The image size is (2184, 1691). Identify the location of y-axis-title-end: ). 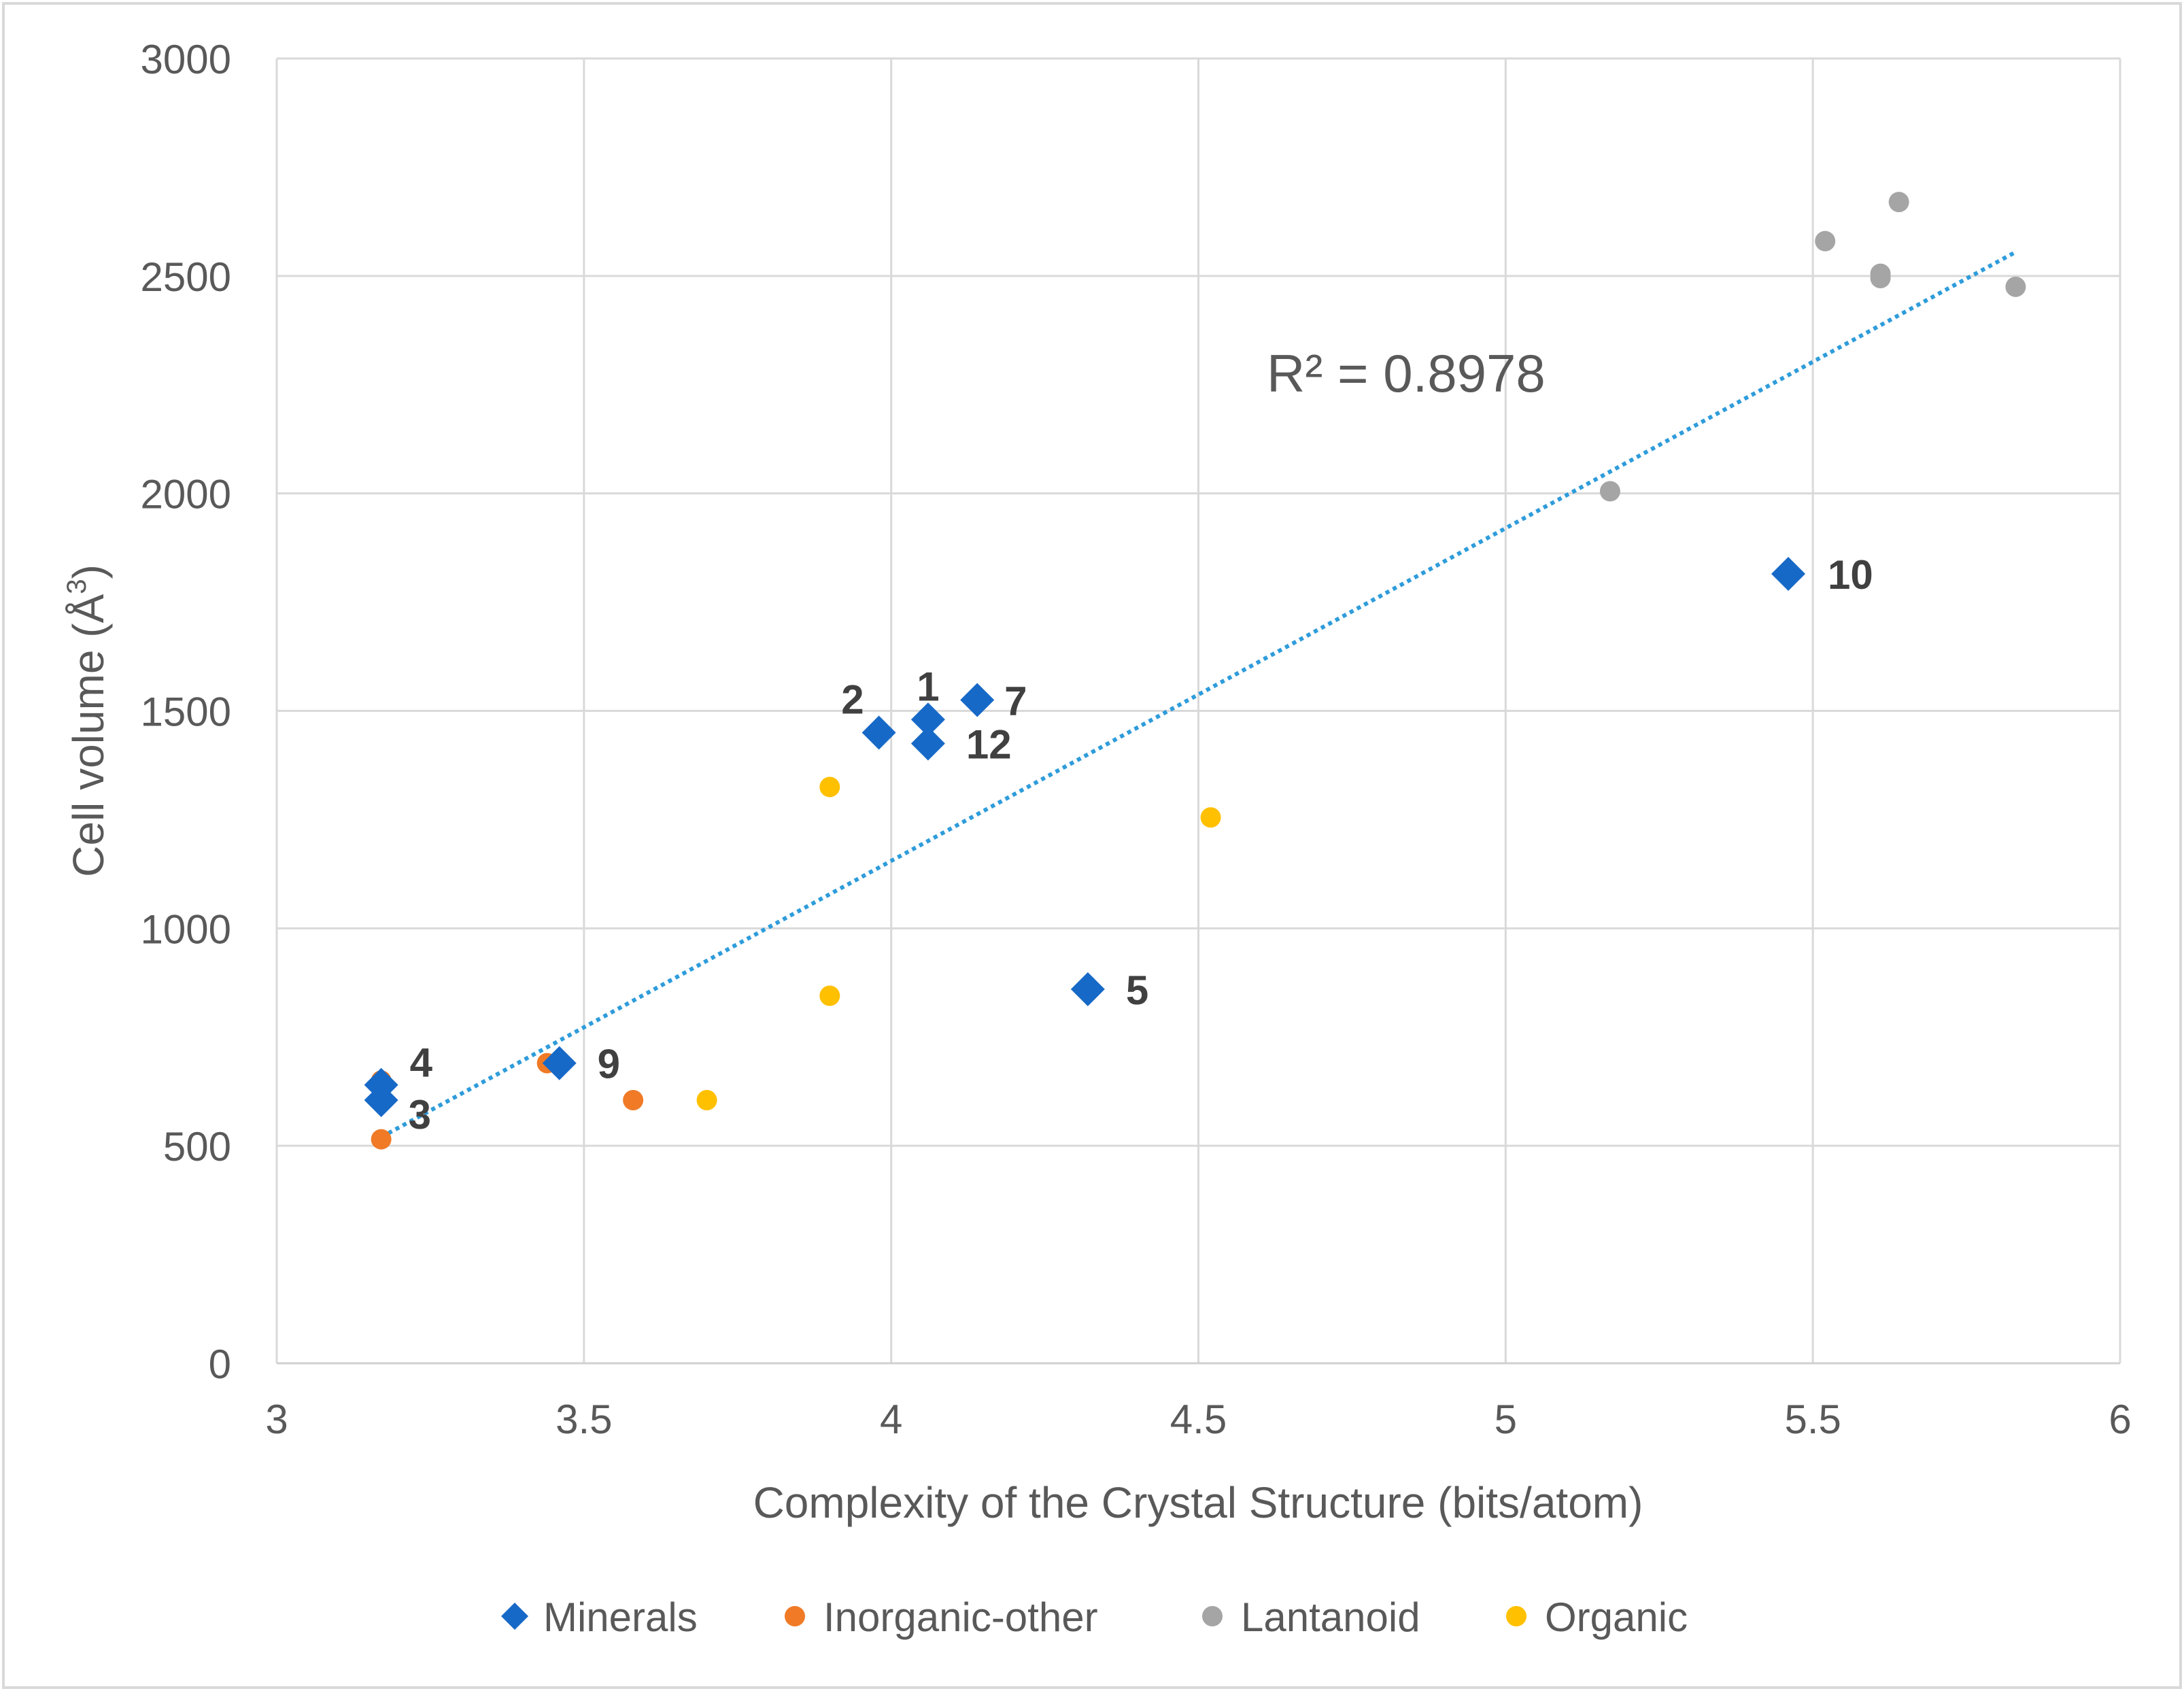
(88, 571).